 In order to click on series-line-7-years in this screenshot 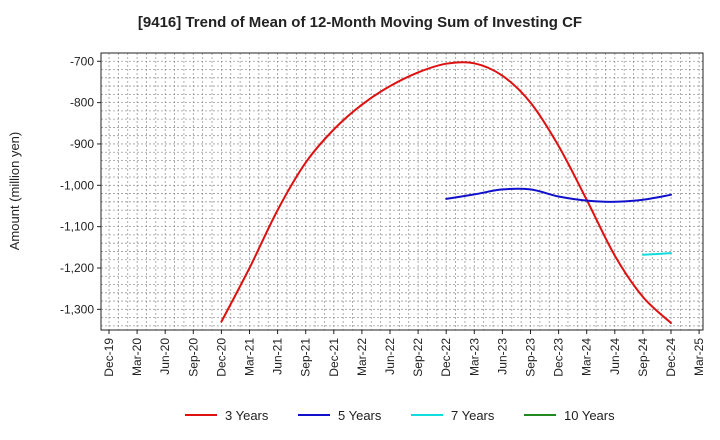, I will do `click(656, 254)`.